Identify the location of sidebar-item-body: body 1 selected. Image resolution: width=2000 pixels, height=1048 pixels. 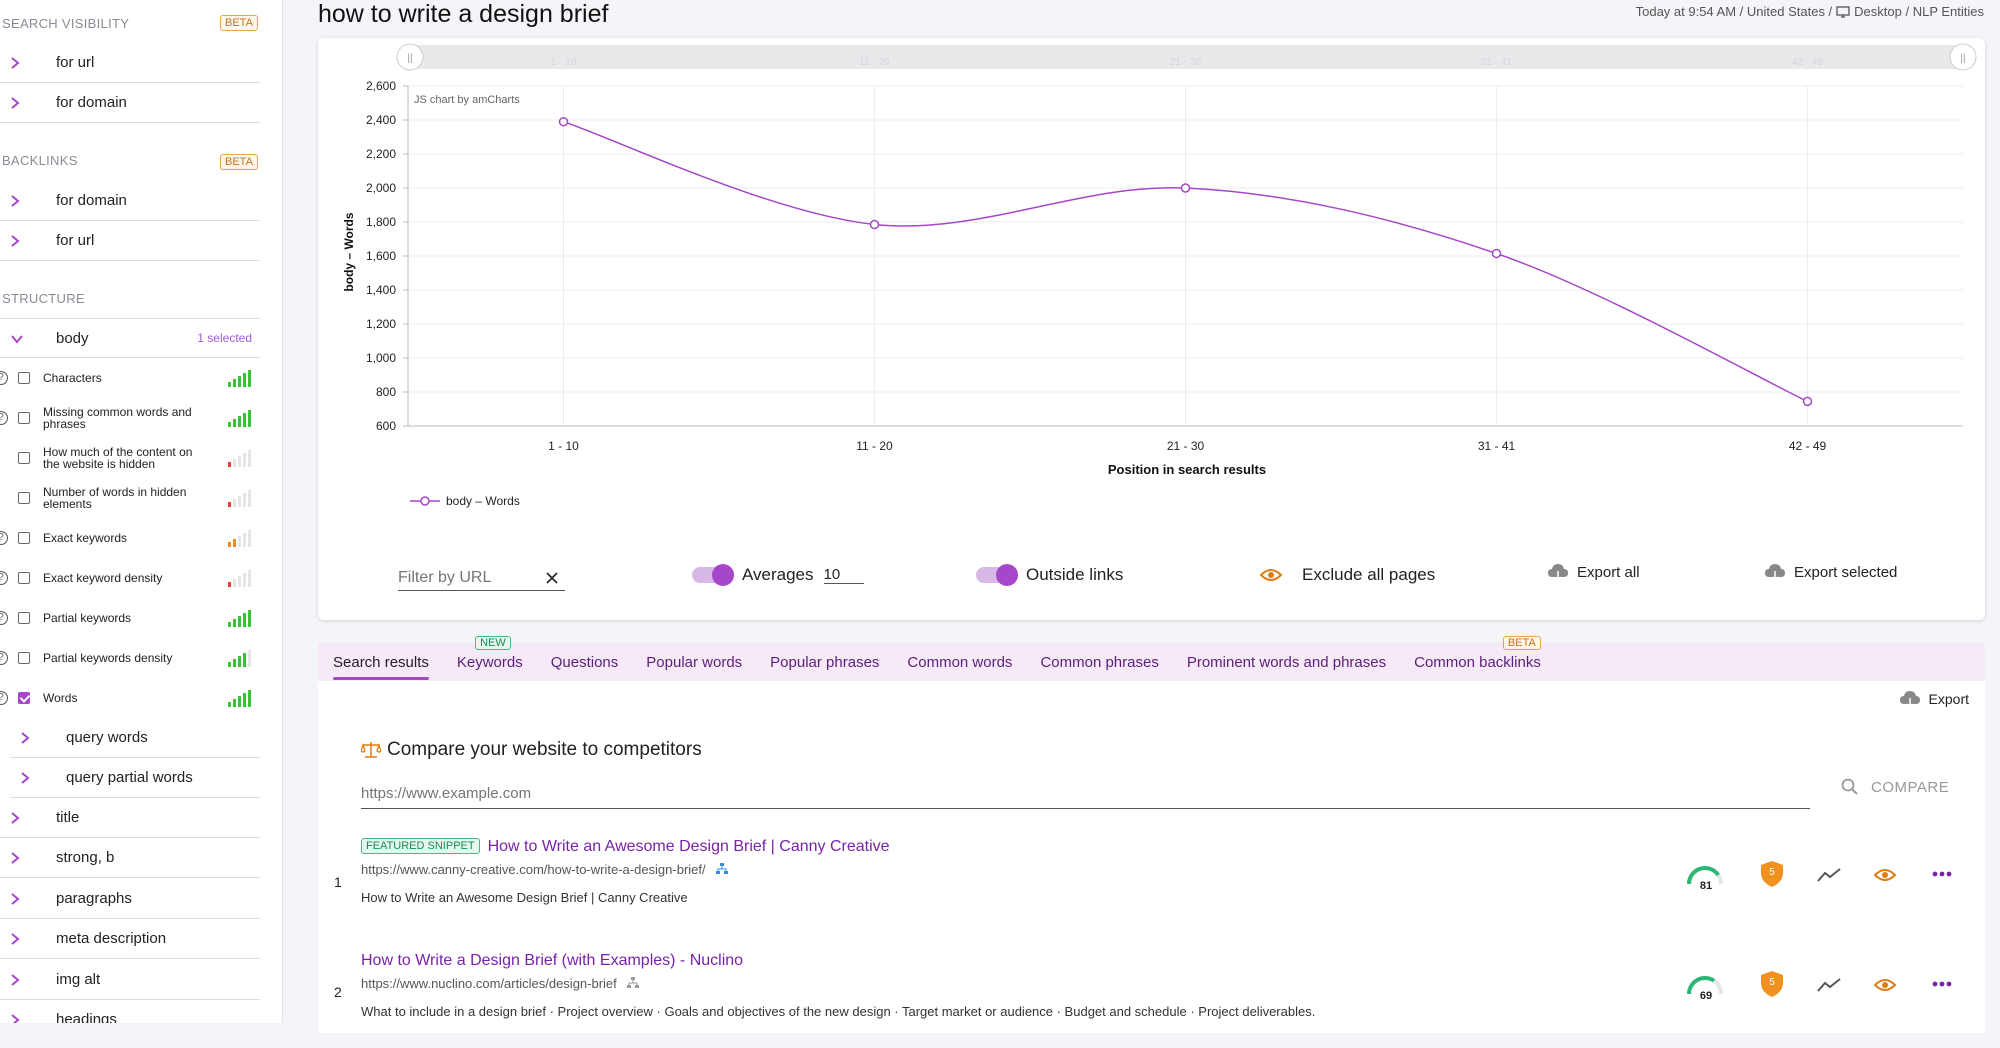
(130, 338).